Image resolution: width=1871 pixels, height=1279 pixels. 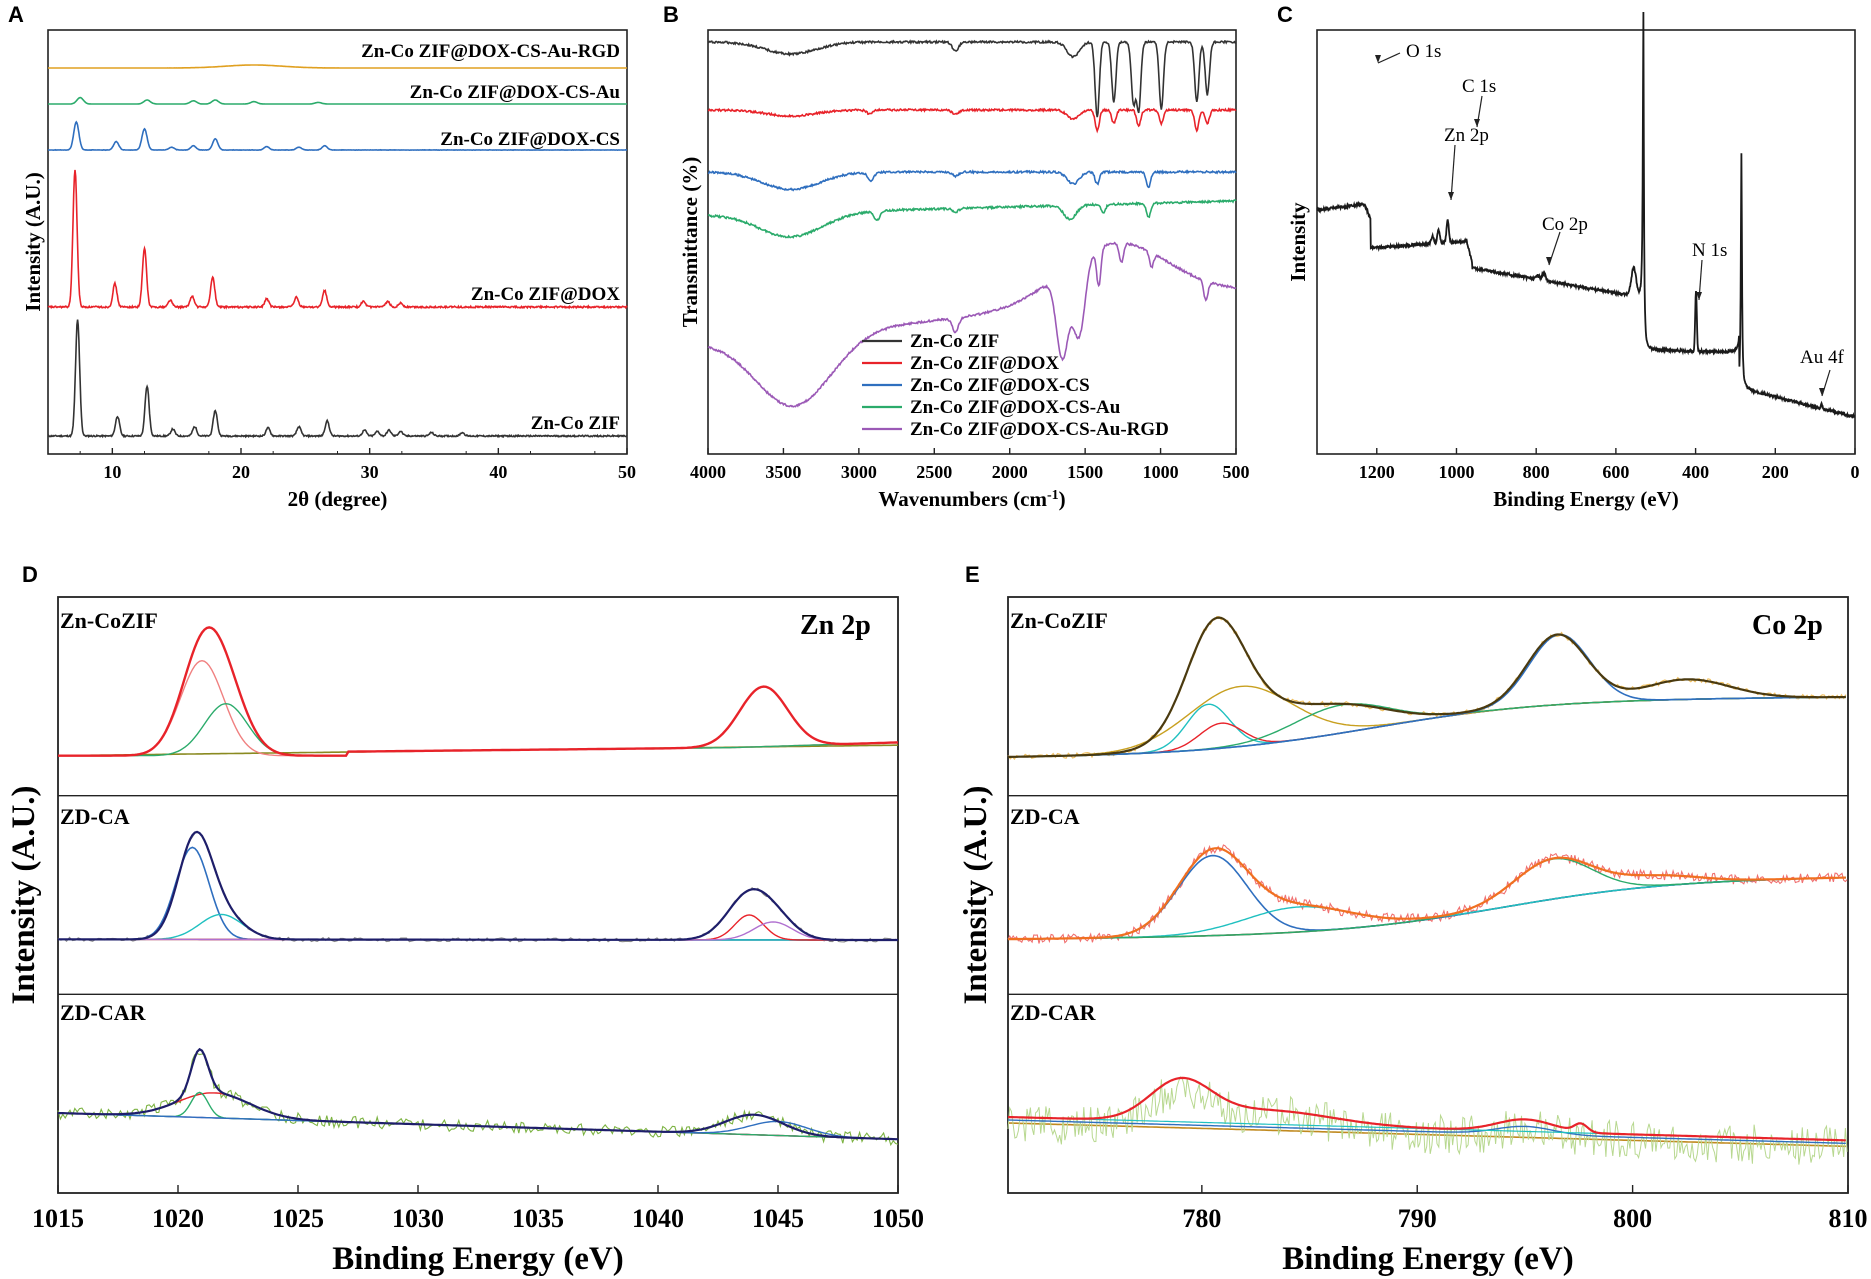 I want to click on panel-e1-envelope, so click(x=1427, y=687).